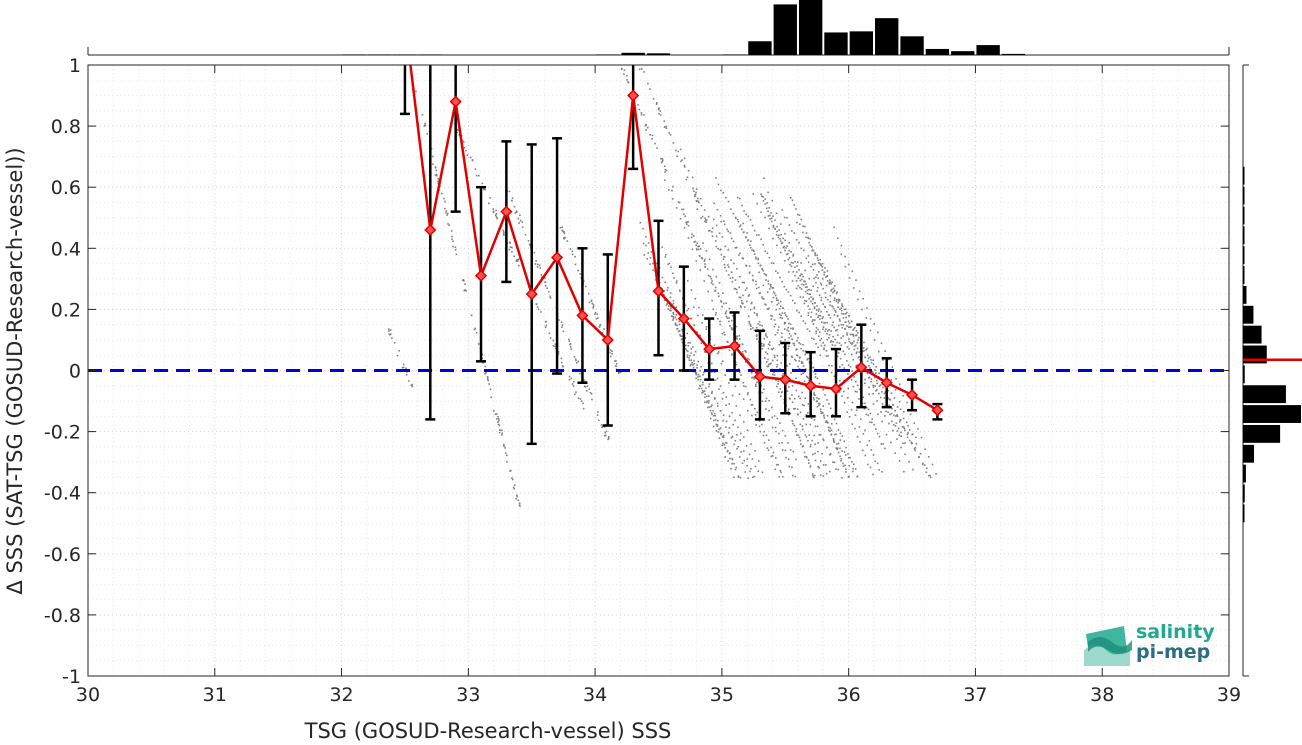  What do you see at coordinates (62, 616) in the screenshot?
I see `y-tick-label: -0.8` at bounding box center [62, 616].